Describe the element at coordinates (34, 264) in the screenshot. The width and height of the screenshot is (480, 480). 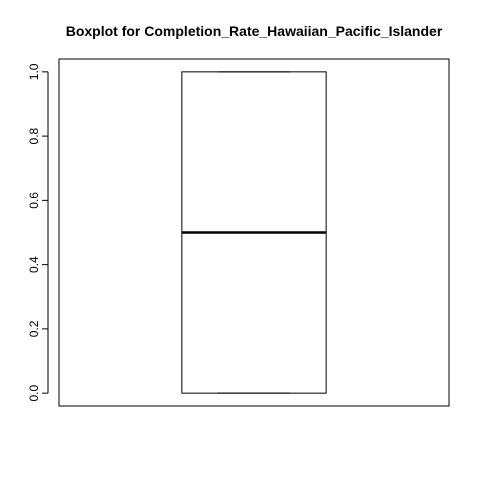
I see `y-tick-label: 0.4` at that location.